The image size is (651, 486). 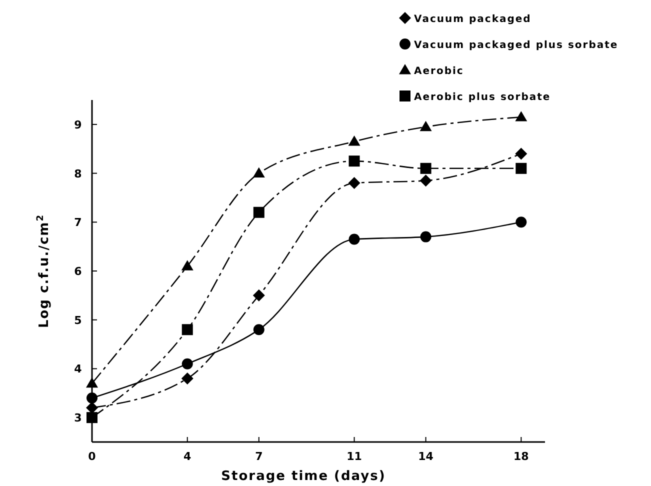 I want to click on legend-label: Aerobic plus sorbate, so click(x=482, y=97).